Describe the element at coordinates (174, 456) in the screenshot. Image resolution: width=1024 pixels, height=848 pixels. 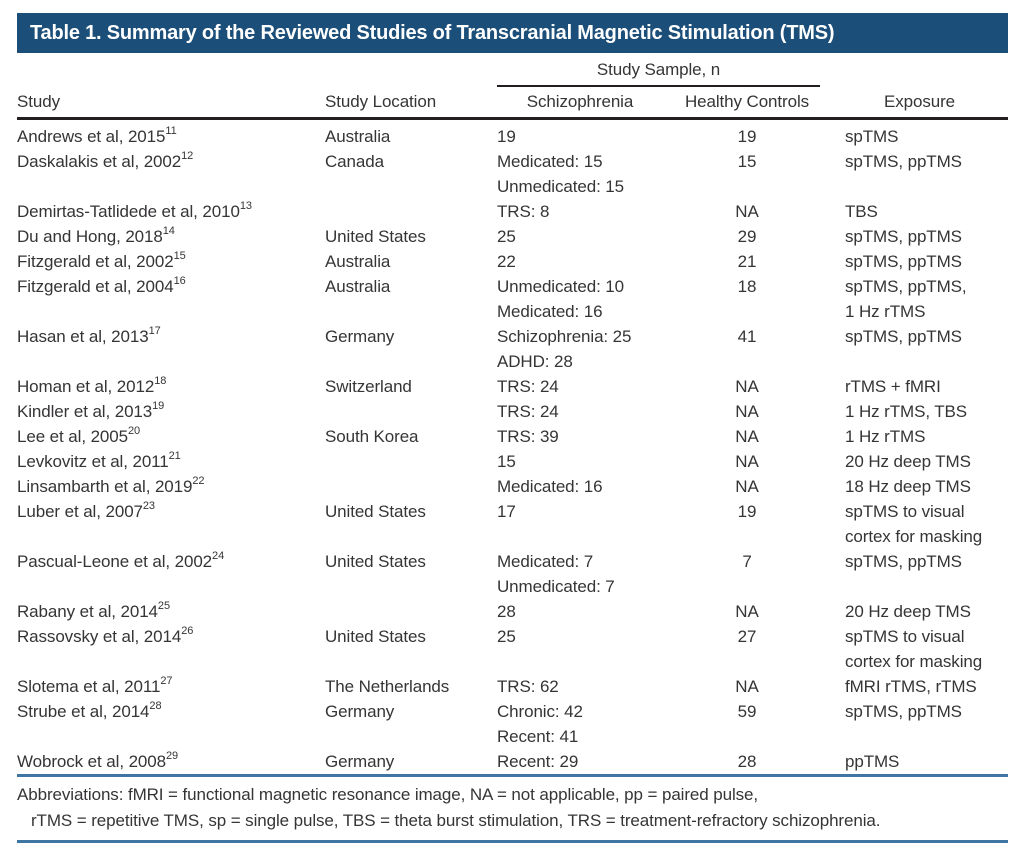
I see `citation-superscript: 21` at that location.